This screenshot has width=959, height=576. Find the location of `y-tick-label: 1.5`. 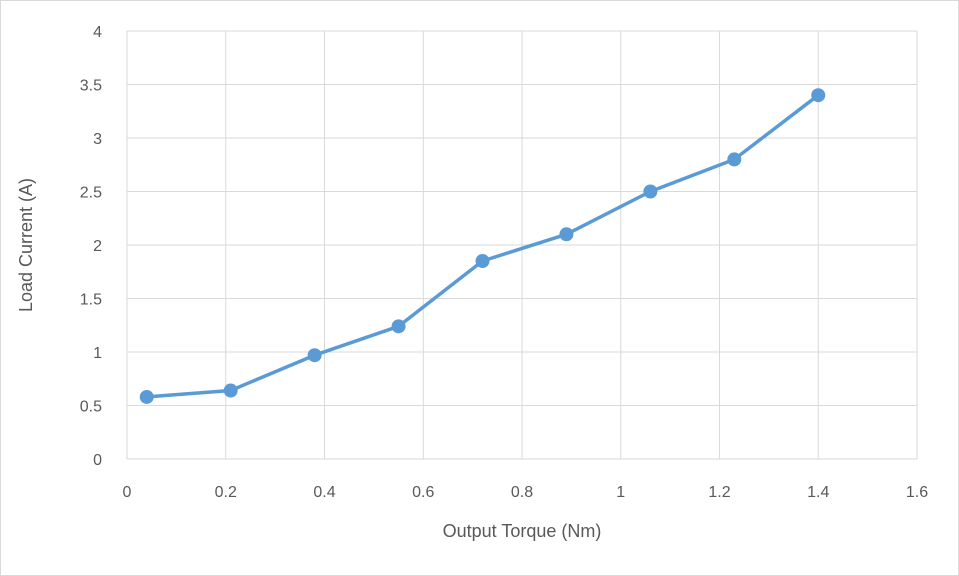

y-tick-label: 1.5 is located at coordinates (91, 300).